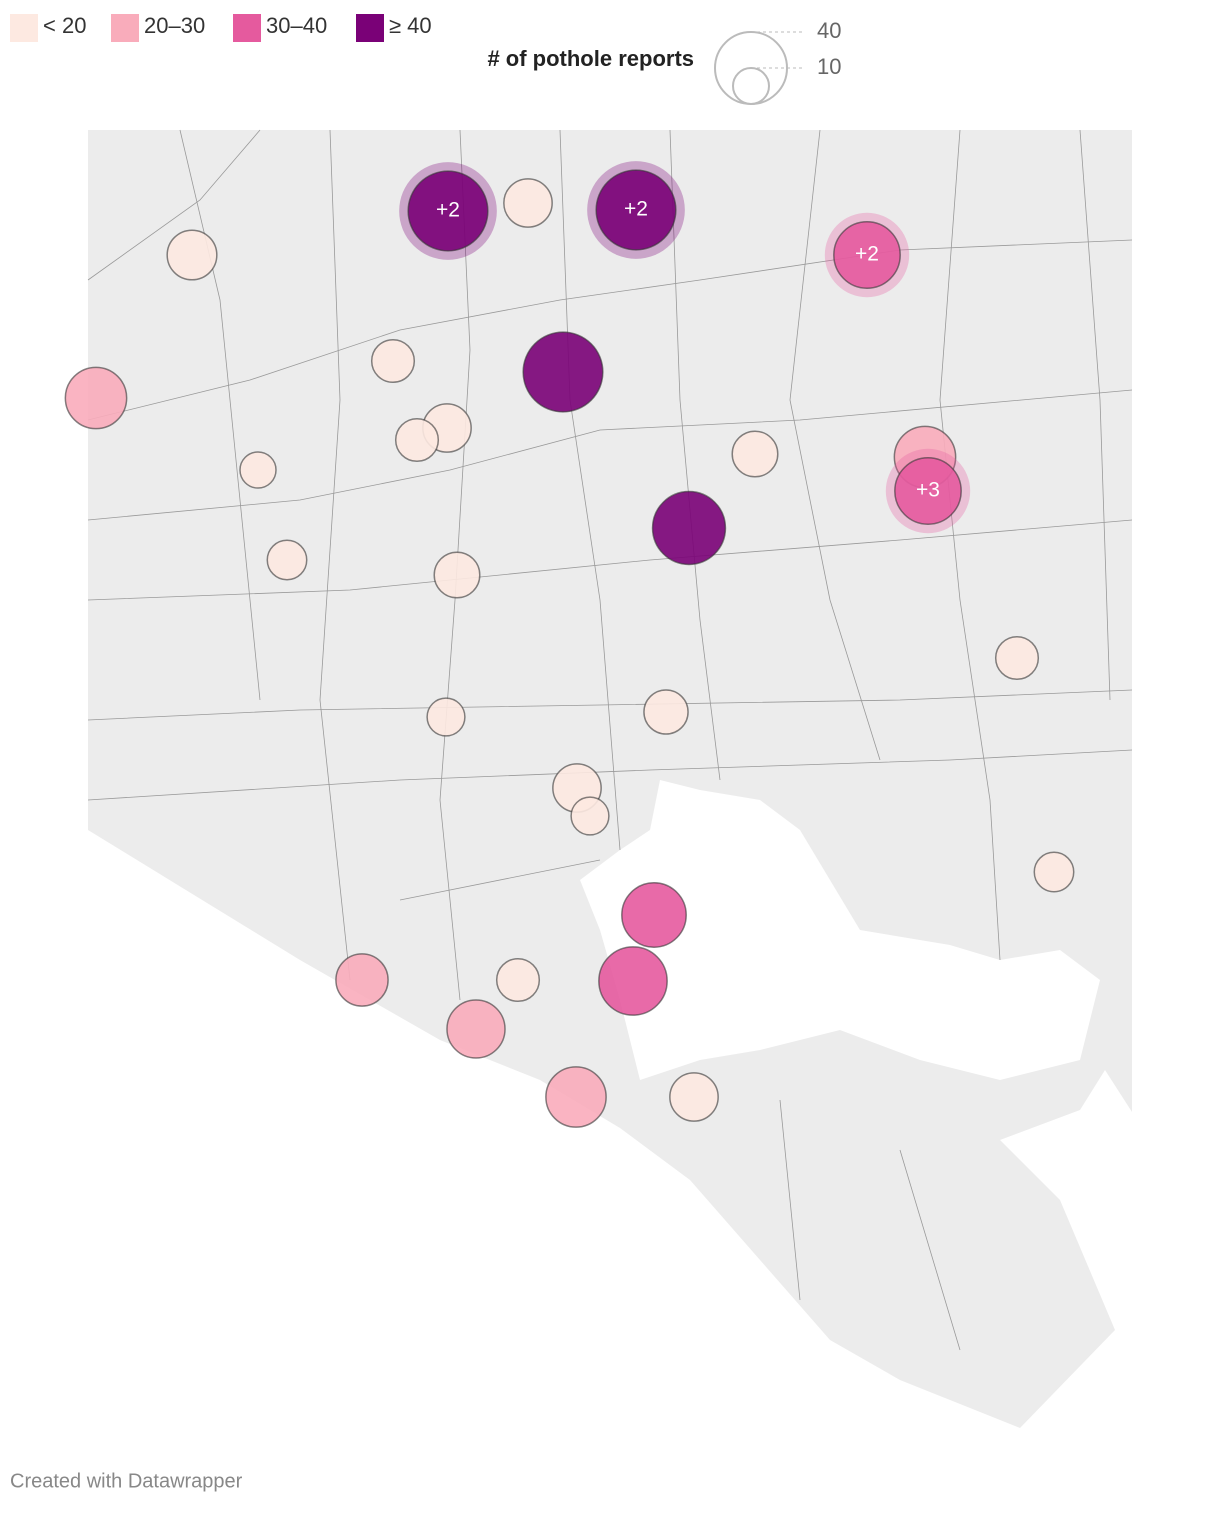 This screenshot has height=1513, width=1220. I want to click on cluster-label: +3, so click(928, 490).